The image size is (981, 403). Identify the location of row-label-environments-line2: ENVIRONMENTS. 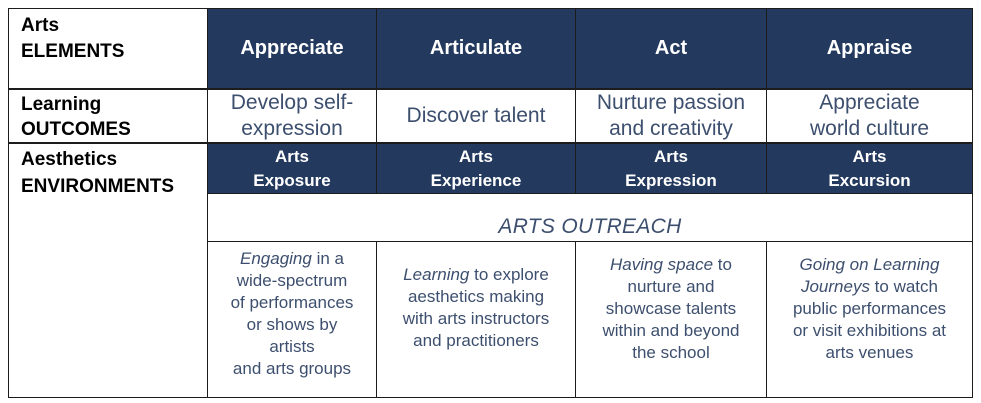
(98, 186).